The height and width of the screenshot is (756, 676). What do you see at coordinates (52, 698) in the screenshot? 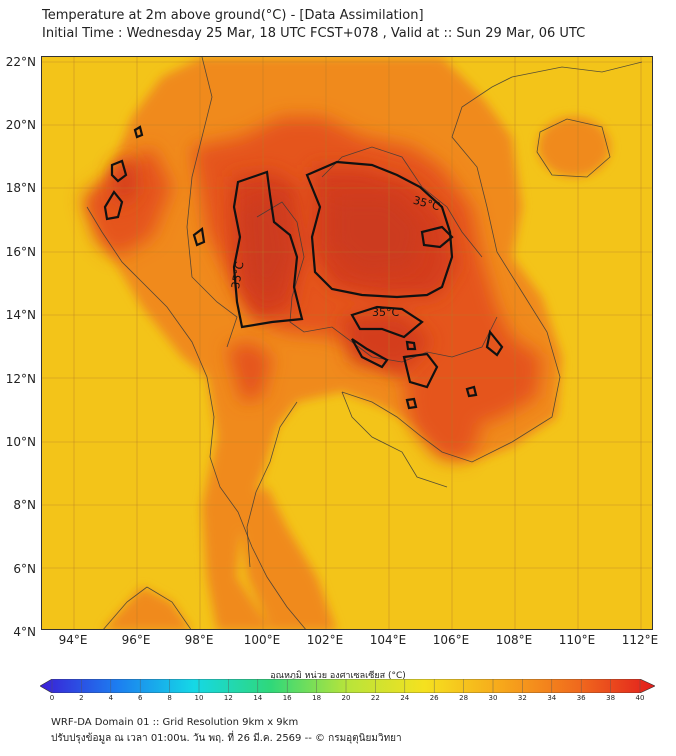
I see `colorbar-tick-label: 0` at bounding box center [52, 698].